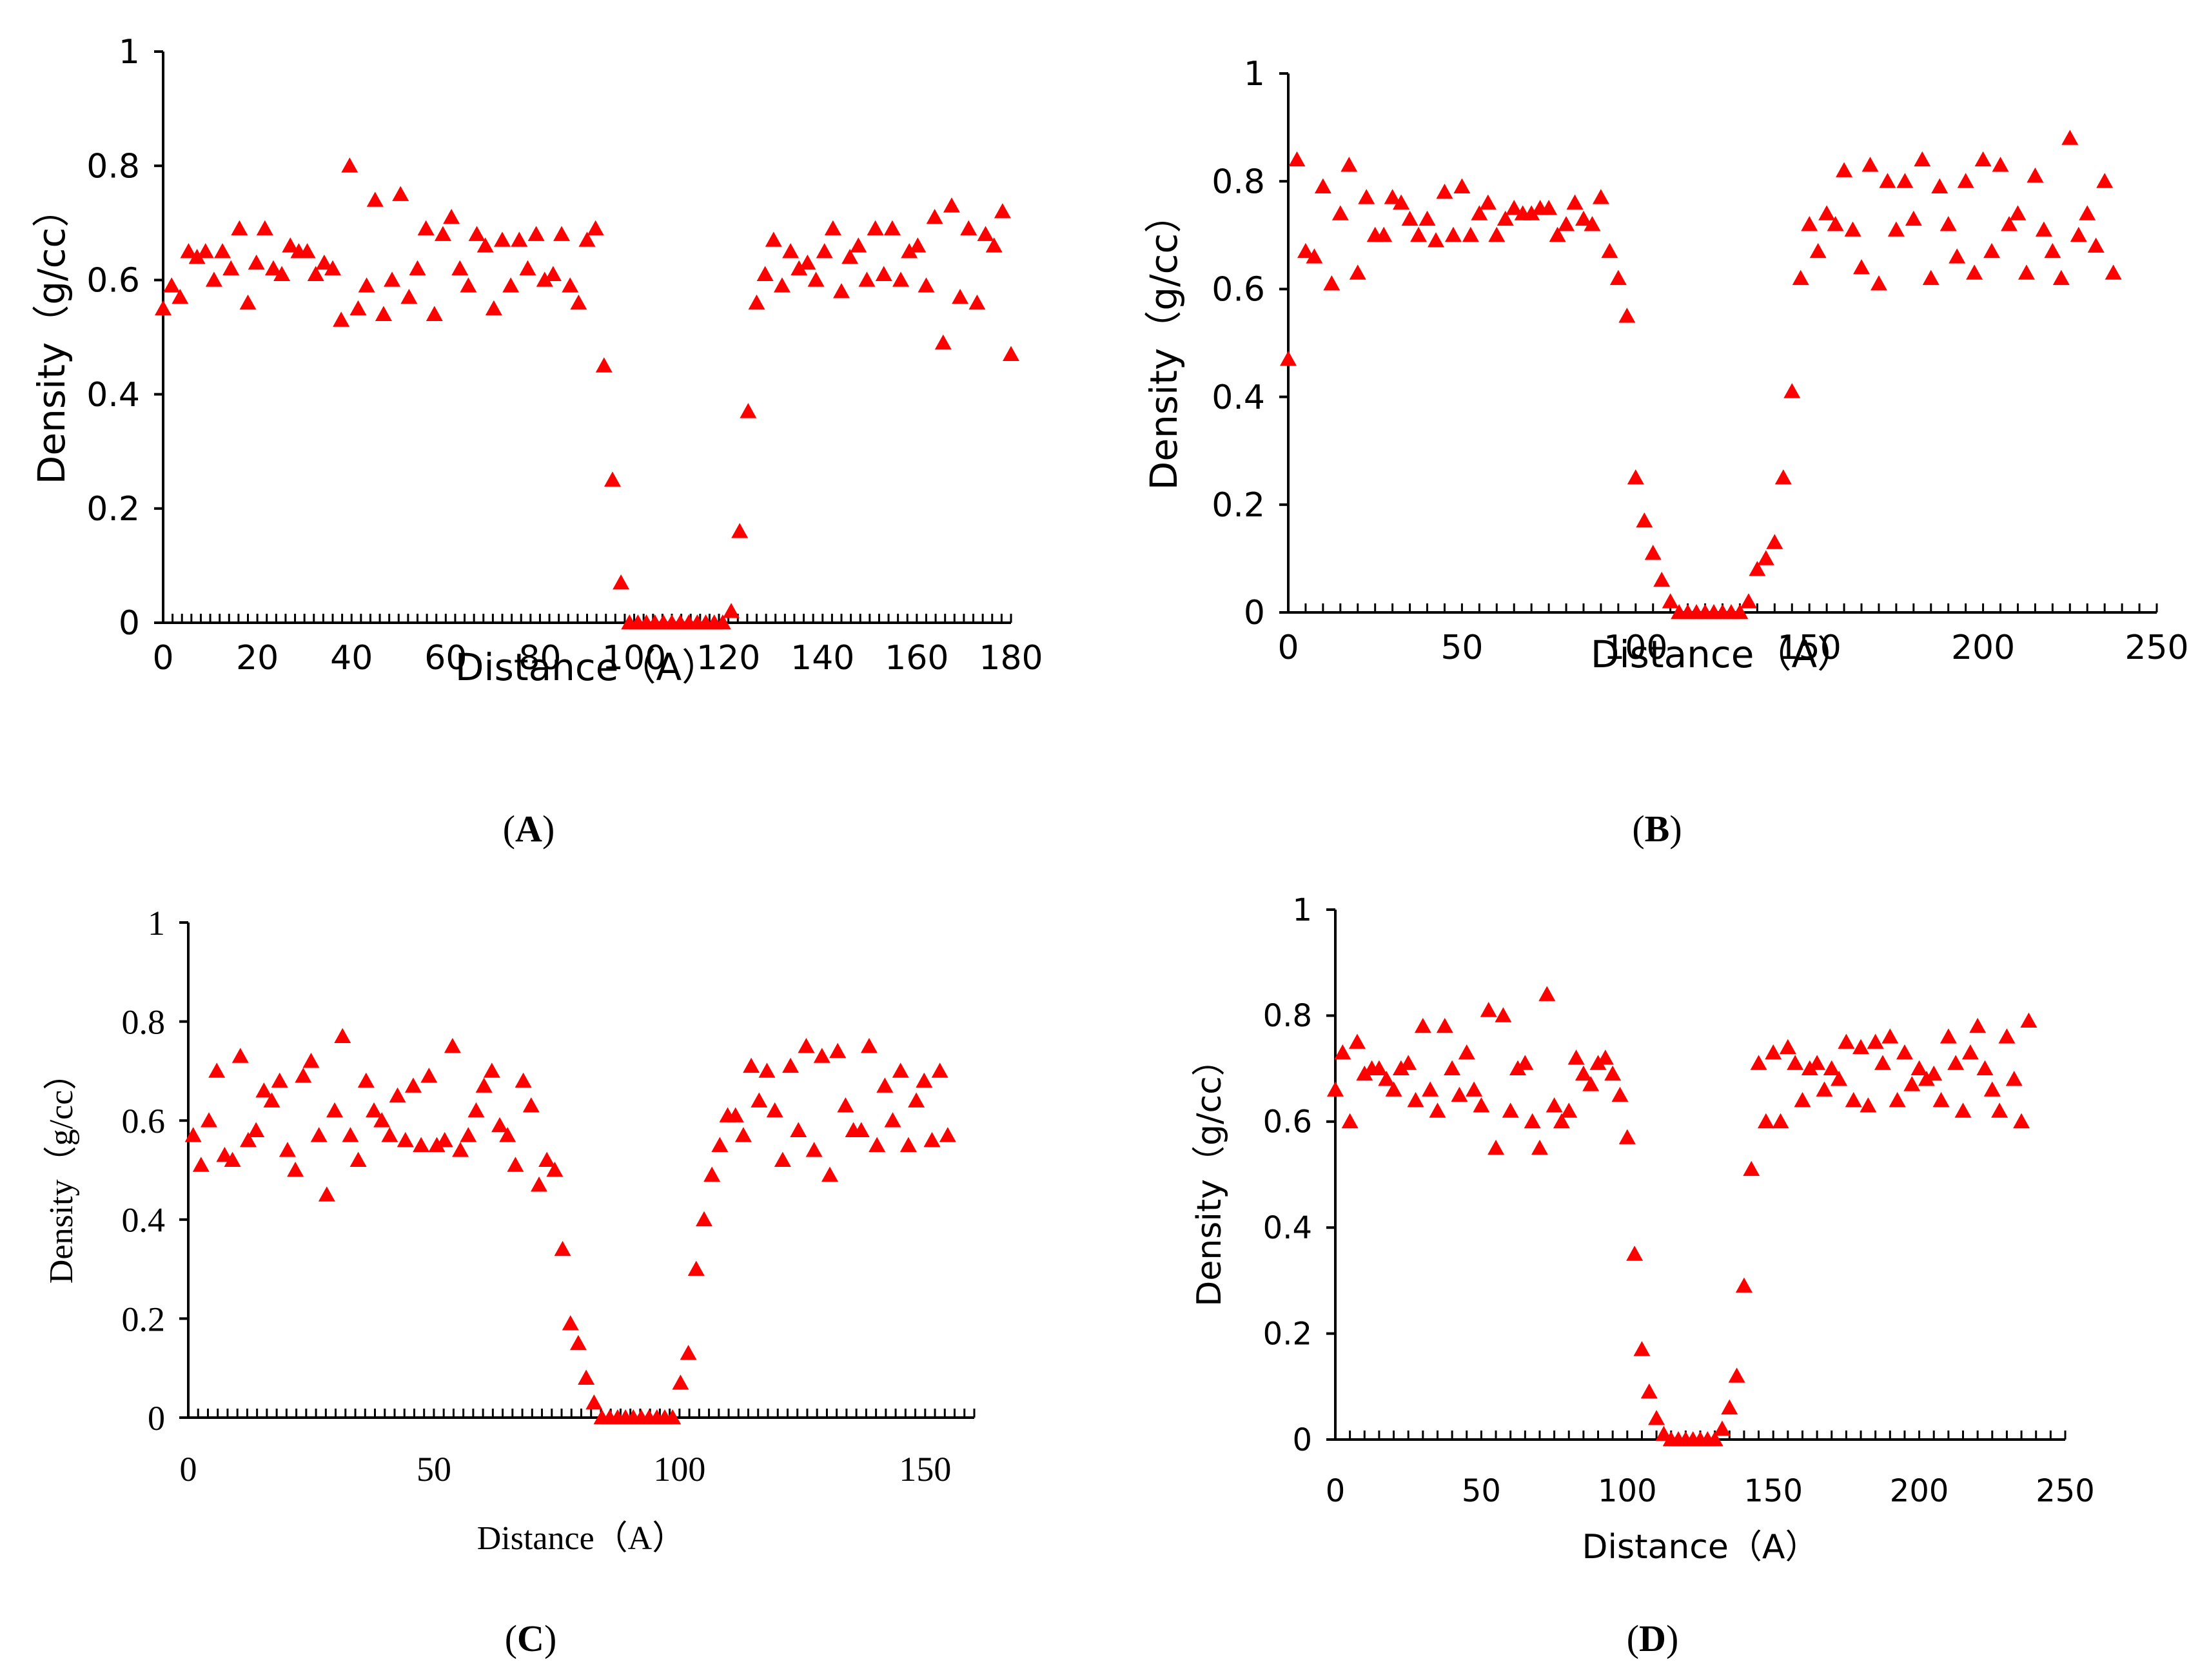  Describe the element at coordinates (1919, 1491) in the screenshot. I see `x-tick-label: 200` at that location.